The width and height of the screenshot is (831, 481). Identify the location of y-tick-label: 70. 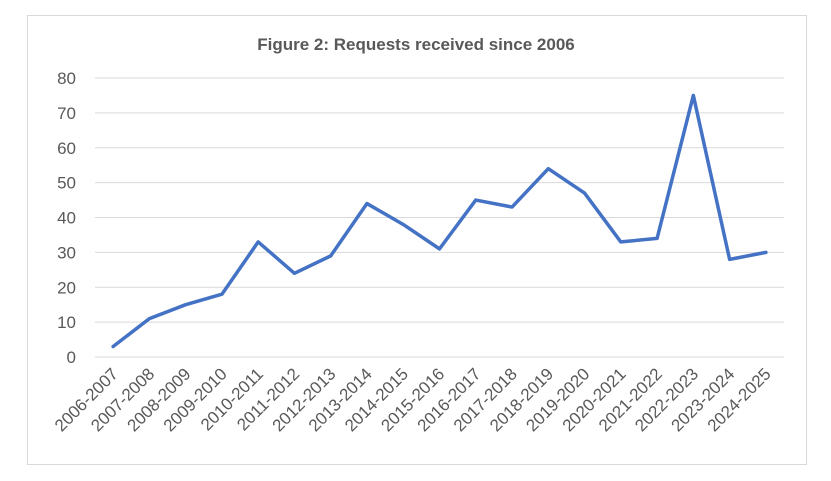
(66, 113).